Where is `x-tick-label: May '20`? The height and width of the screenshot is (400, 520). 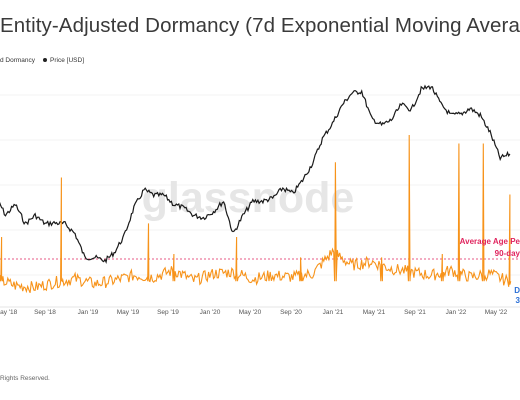
x-tick-label: May '20 is located at coordinates (250, 312).